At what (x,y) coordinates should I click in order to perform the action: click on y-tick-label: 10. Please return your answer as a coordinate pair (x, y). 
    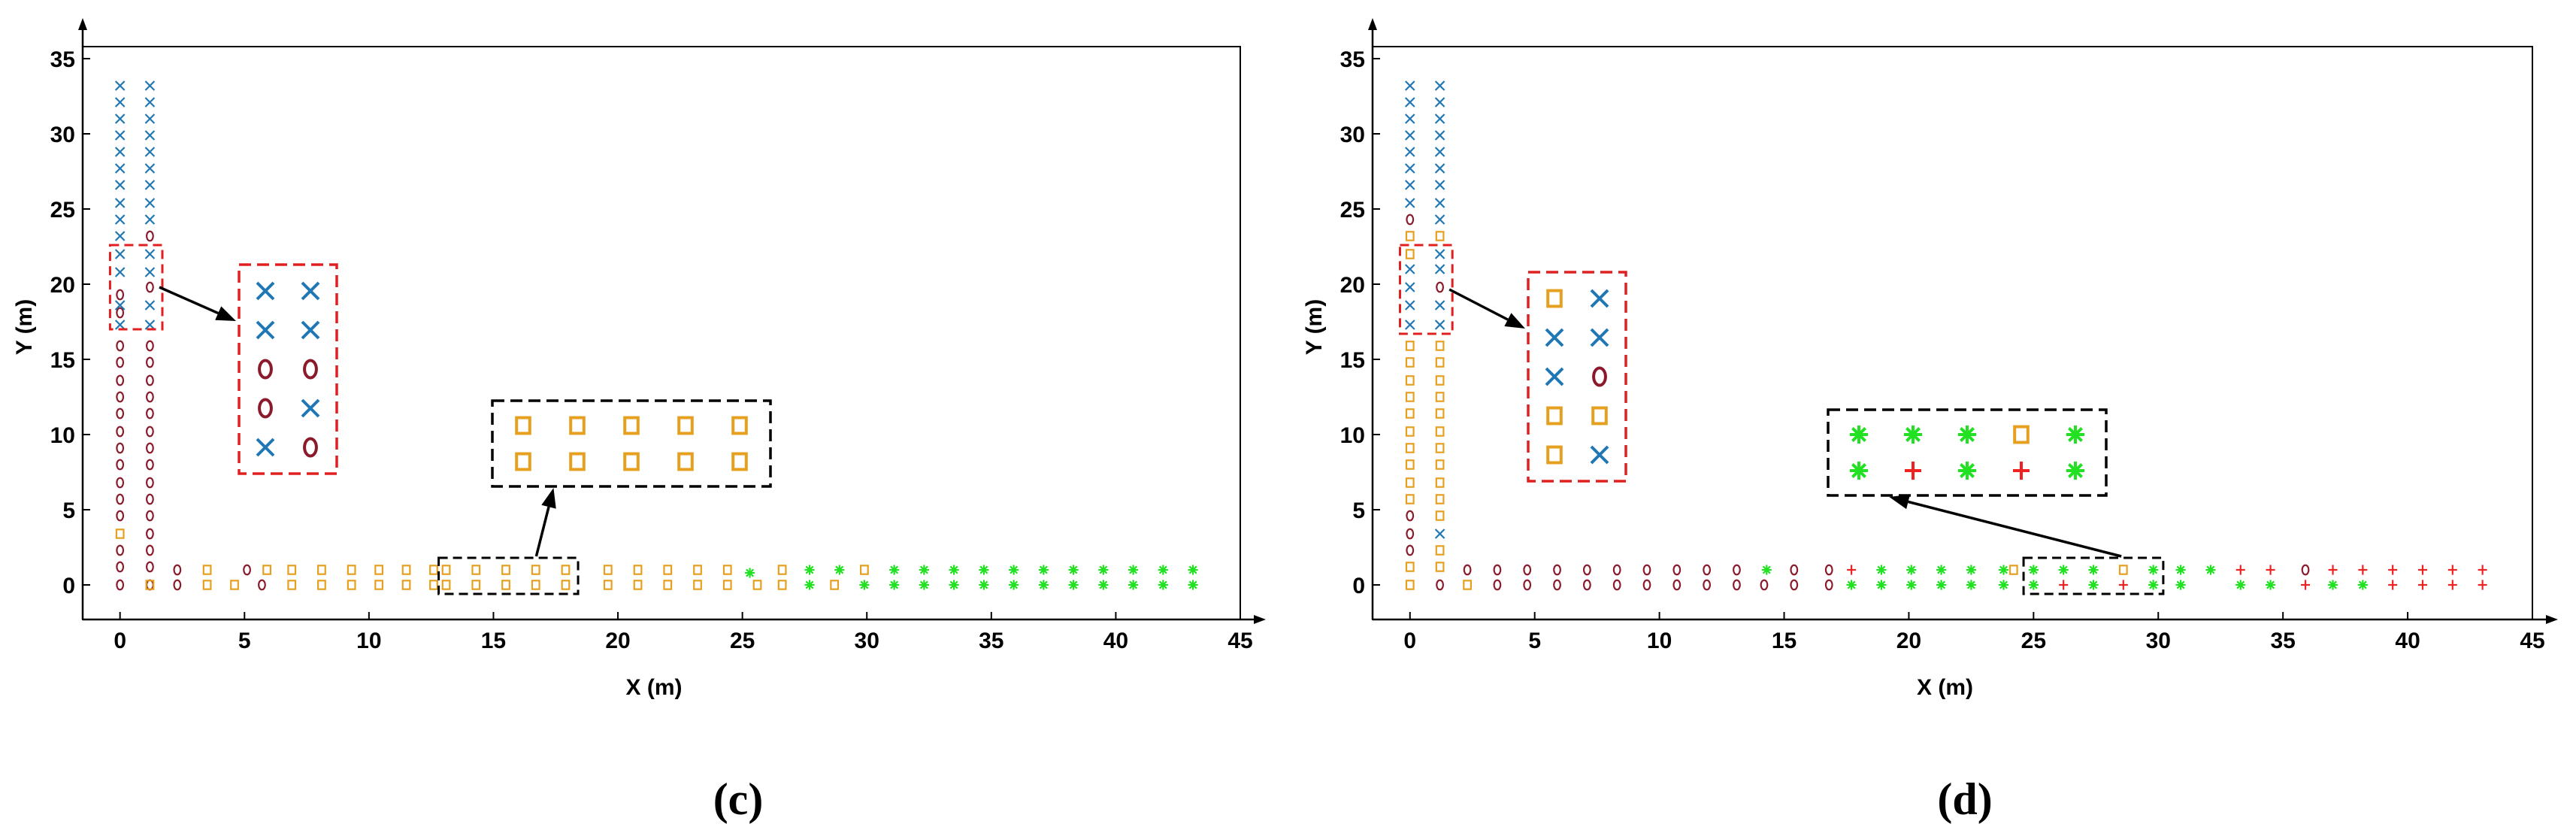
    Looking at the image, I should click on (1352, 435).